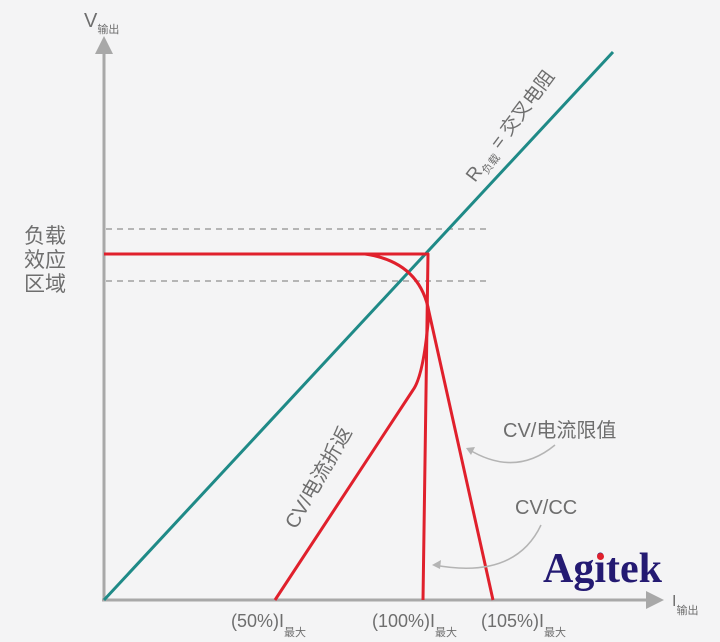  Describe the element at coordinates (546, 508) in the screenshot. I see `cvcc-label: CV/CC` at that location.